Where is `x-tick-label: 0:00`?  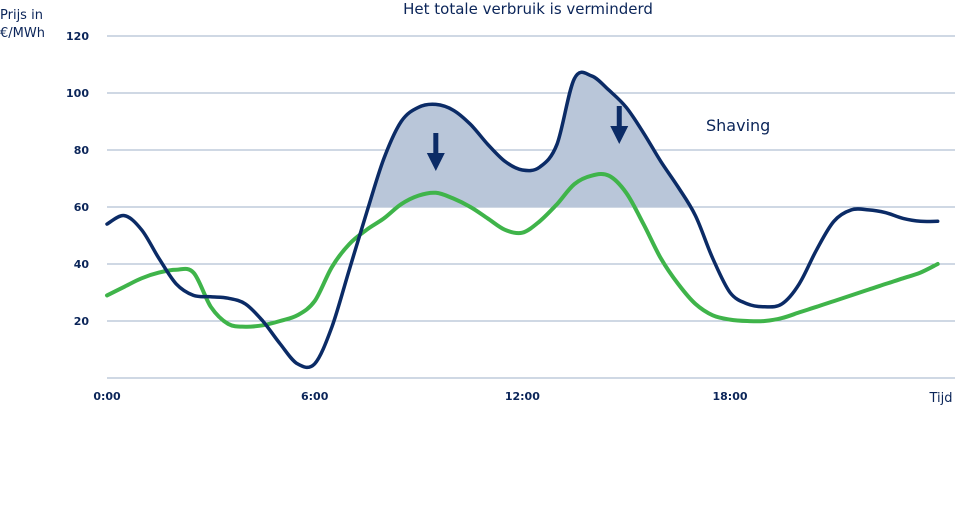
x-tick-label: 0:00 is located at coordinates (107, 396).